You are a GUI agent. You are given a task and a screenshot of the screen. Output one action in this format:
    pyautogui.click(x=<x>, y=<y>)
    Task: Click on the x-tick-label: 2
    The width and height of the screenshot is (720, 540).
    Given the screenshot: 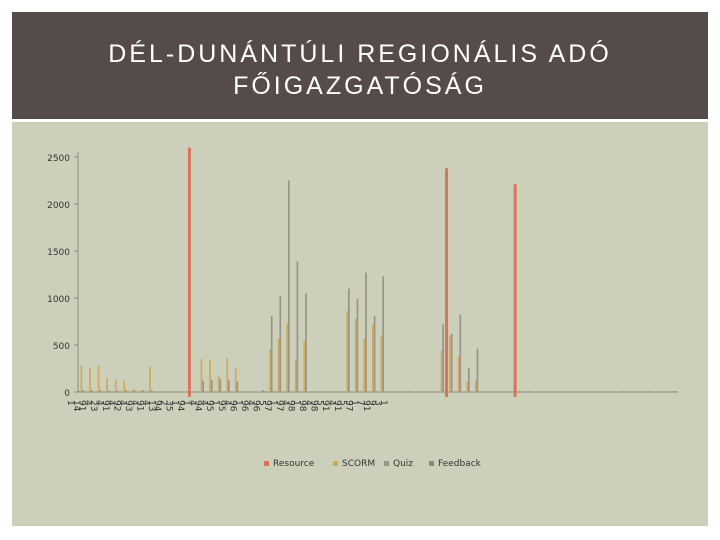 What is the action you would take?
    pyautogui.click(x=163, y=403)
    